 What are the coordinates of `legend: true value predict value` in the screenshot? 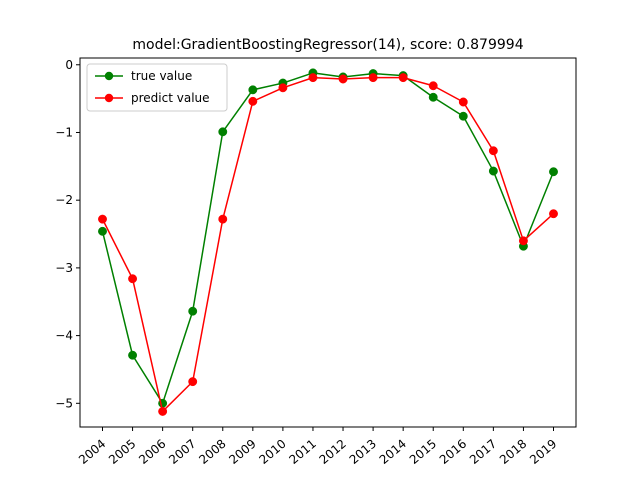 It's located at (157, 87).